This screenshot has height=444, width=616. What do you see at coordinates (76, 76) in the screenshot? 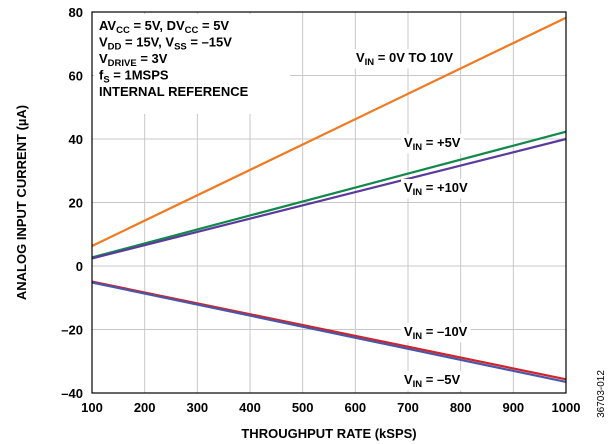
I see `y-tick-label: 60` at bounding box center [76, 76].